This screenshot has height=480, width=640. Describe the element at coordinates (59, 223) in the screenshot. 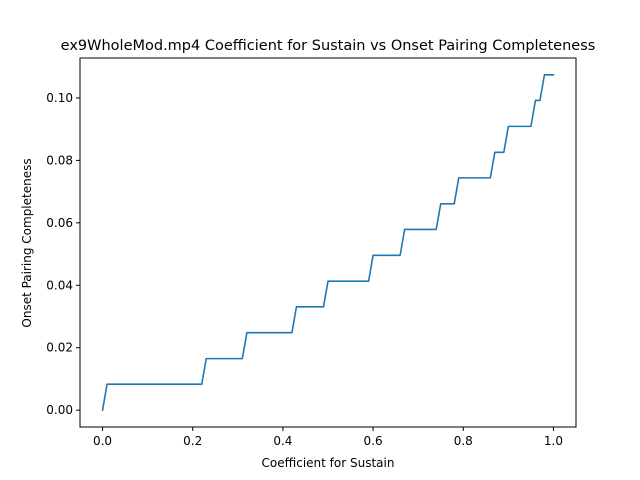

I see `y-tick-label: 0.06` at that location.